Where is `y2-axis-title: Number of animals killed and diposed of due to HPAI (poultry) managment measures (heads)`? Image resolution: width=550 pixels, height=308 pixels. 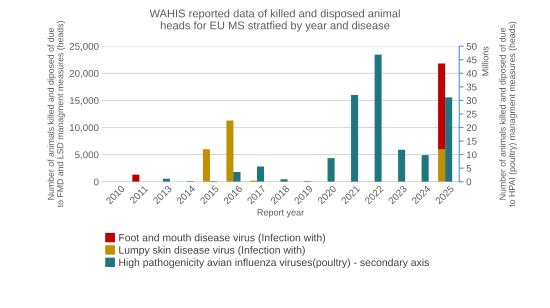 y2-axis-title: Number of animals killed and diposed of due to HPAI (poultry) managment measures (heads) is located at coordinates (508, 114).